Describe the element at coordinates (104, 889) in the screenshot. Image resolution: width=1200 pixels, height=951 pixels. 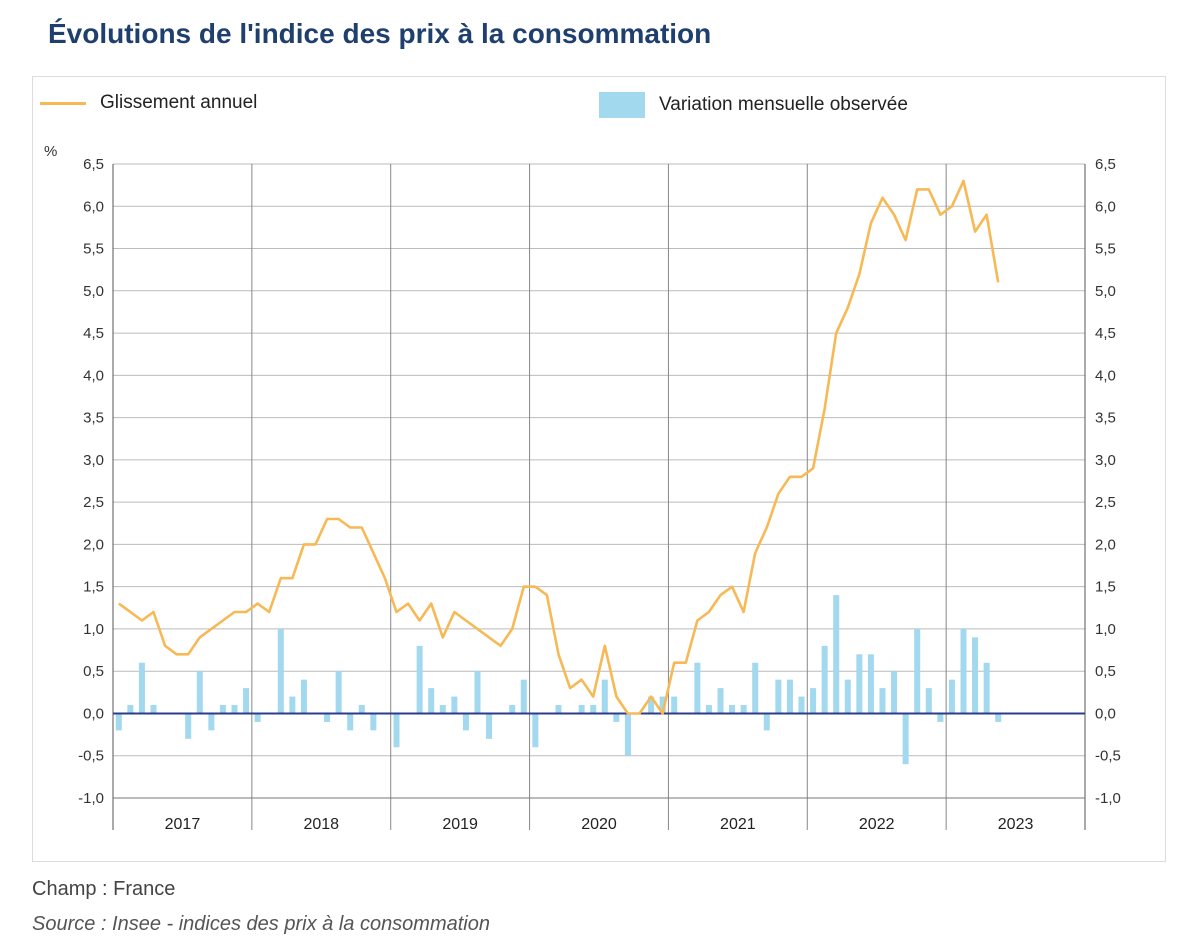
I see `footer-champ: Champ : France` at that location.